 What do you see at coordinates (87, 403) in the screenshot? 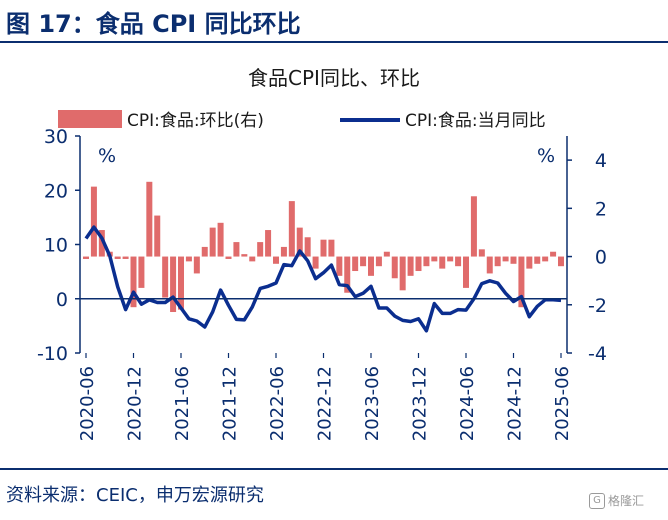
I see `x-tick-label: 2020-06` at bounding box center [87, 403].